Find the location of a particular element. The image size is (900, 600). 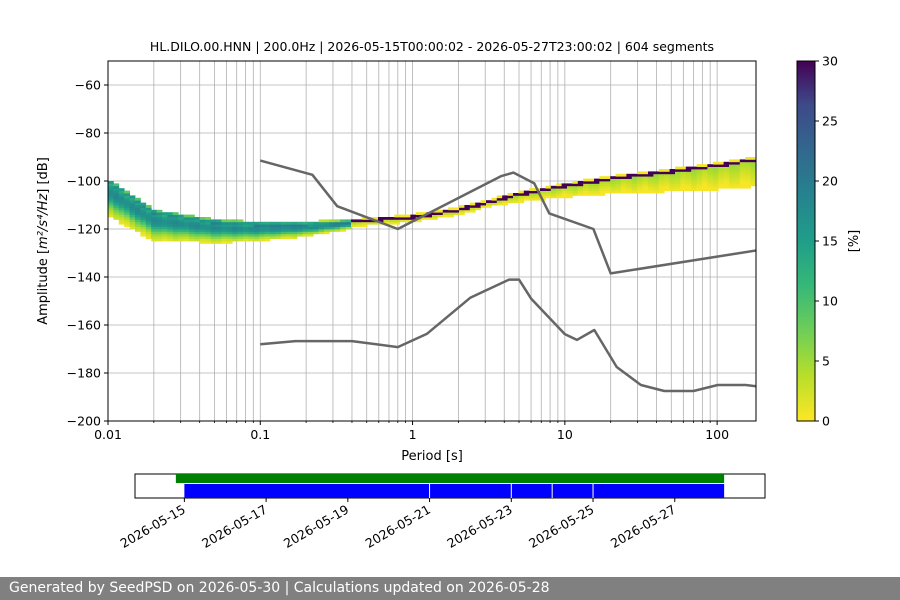

y-tick-label: −100 is located at coordinates (84, 181).